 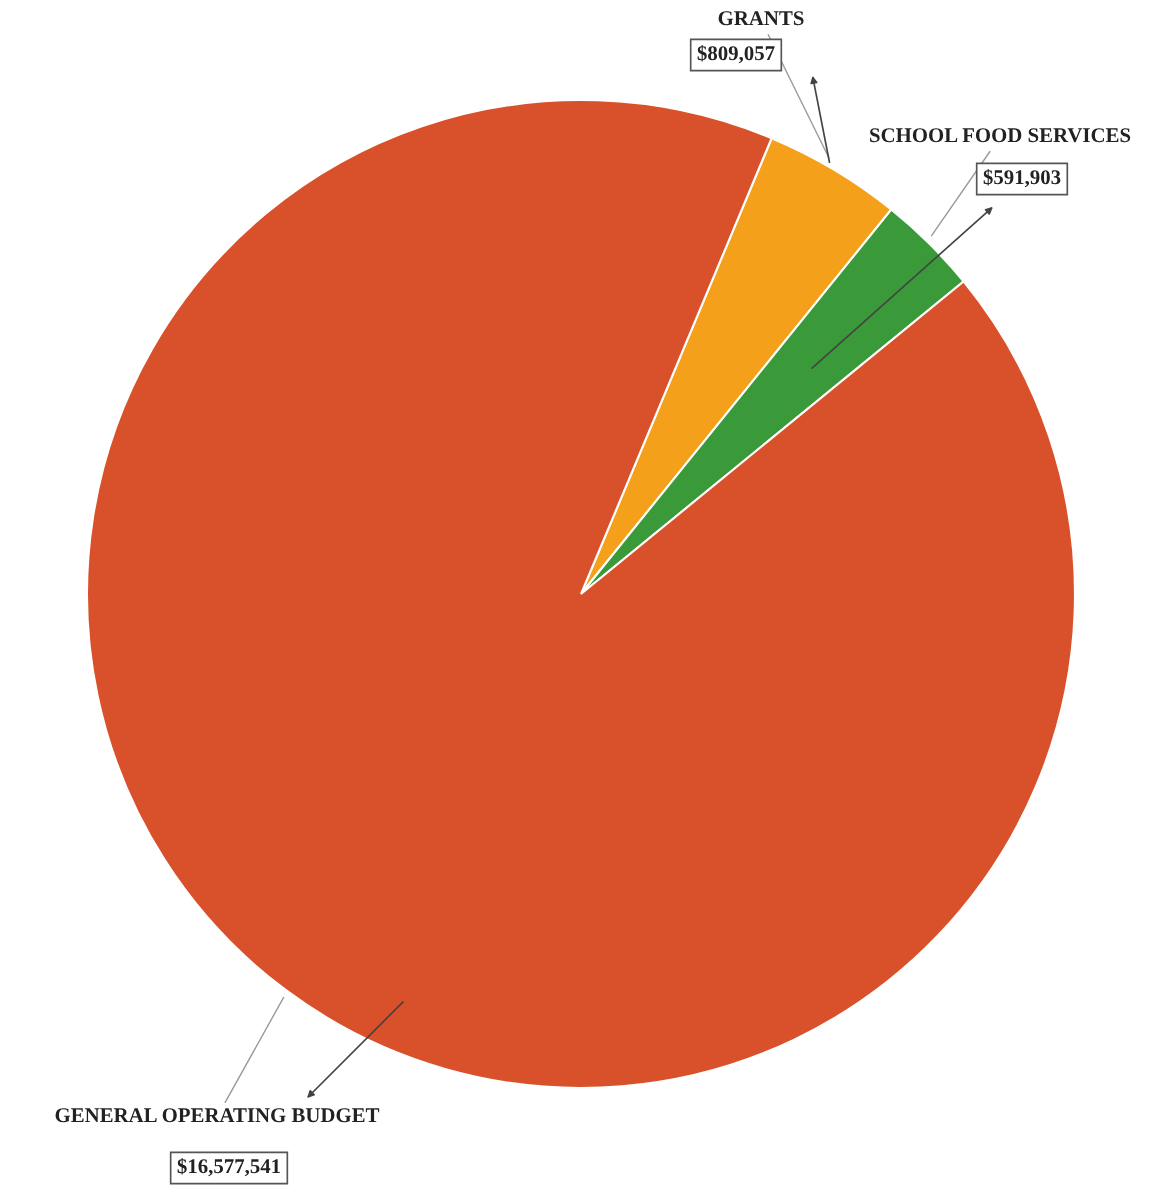 What do you see at coordinates (1022, 178) in the screenshot?
I see `data-label: $591,903` at bounding box center [1022, 178].